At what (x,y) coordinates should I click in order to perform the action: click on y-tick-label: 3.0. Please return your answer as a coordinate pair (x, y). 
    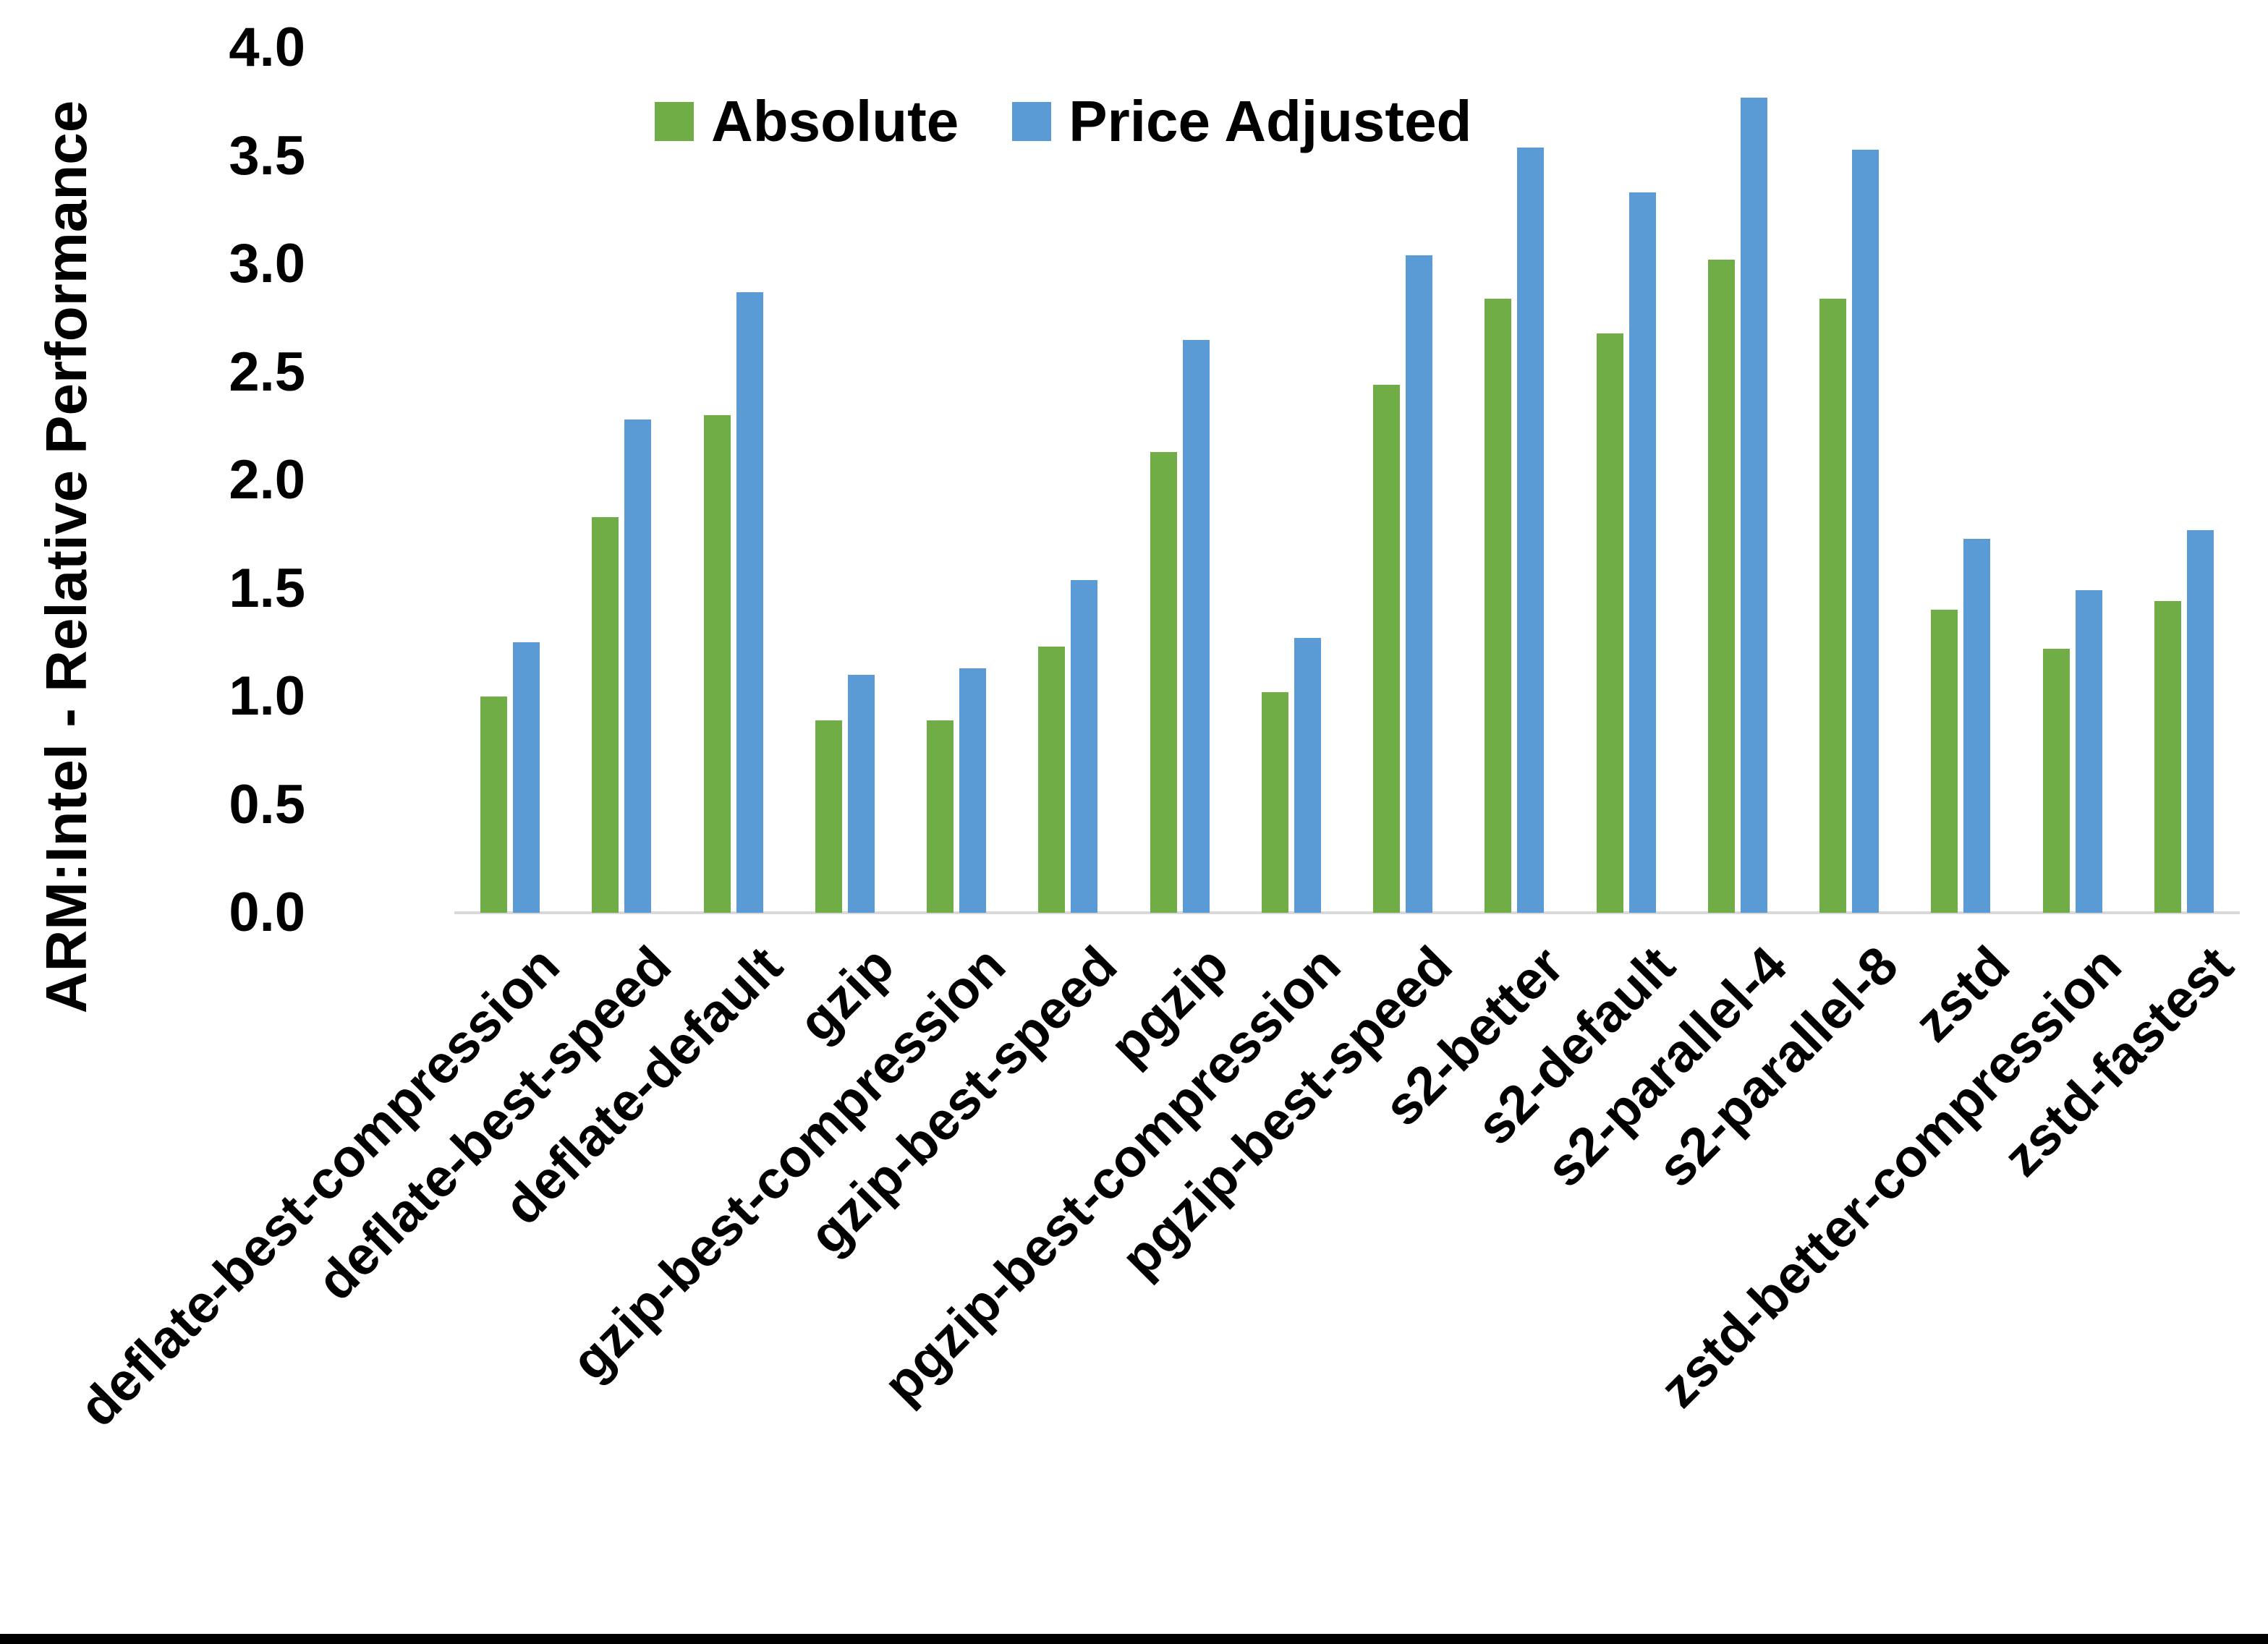
    Looking at the image, I should click on (267, 263).